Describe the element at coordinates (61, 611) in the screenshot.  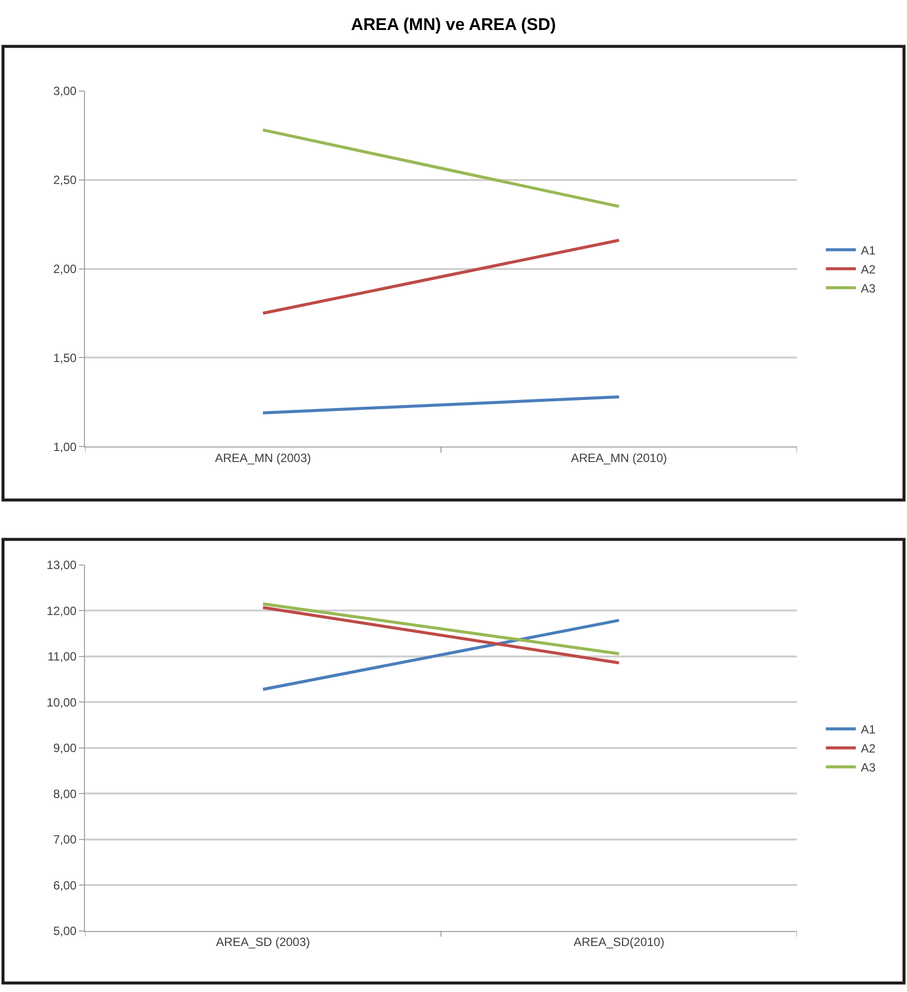
I see `y-tick-label: 12,00` at that location.